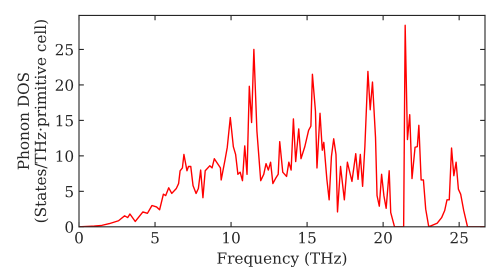  I want to click on x-tick-label: 5, so click(155, 238).